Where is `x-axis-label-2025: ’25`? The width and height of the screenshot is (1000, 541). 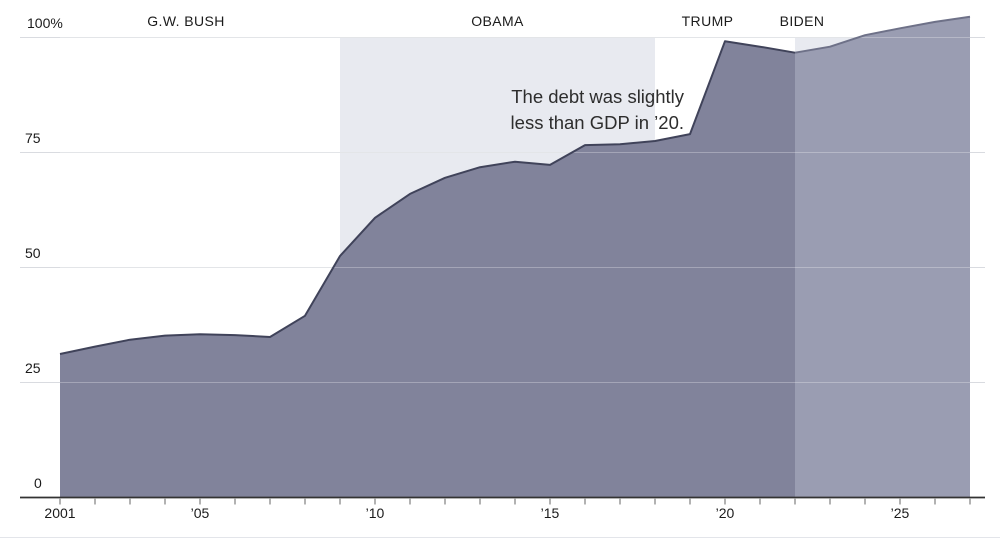 x-axis-label-2025: ’25 is located at coordinates (900, 513).